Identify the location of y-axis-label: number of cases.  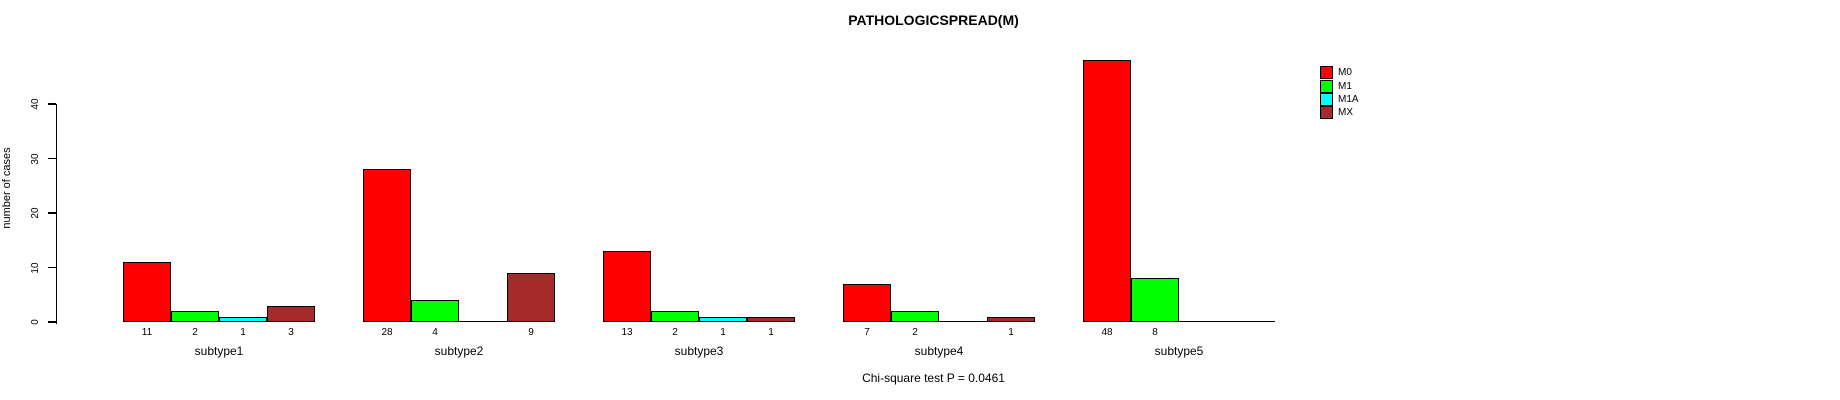
(7, 188).